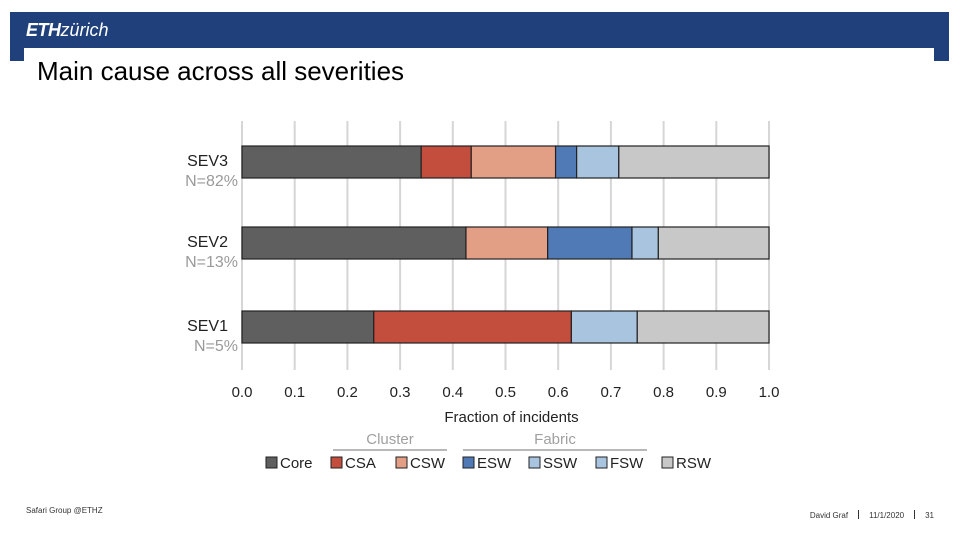 This screenshot has height=540, width=960. I want to click on x-tick-label: 0.3, so click(400, 392).